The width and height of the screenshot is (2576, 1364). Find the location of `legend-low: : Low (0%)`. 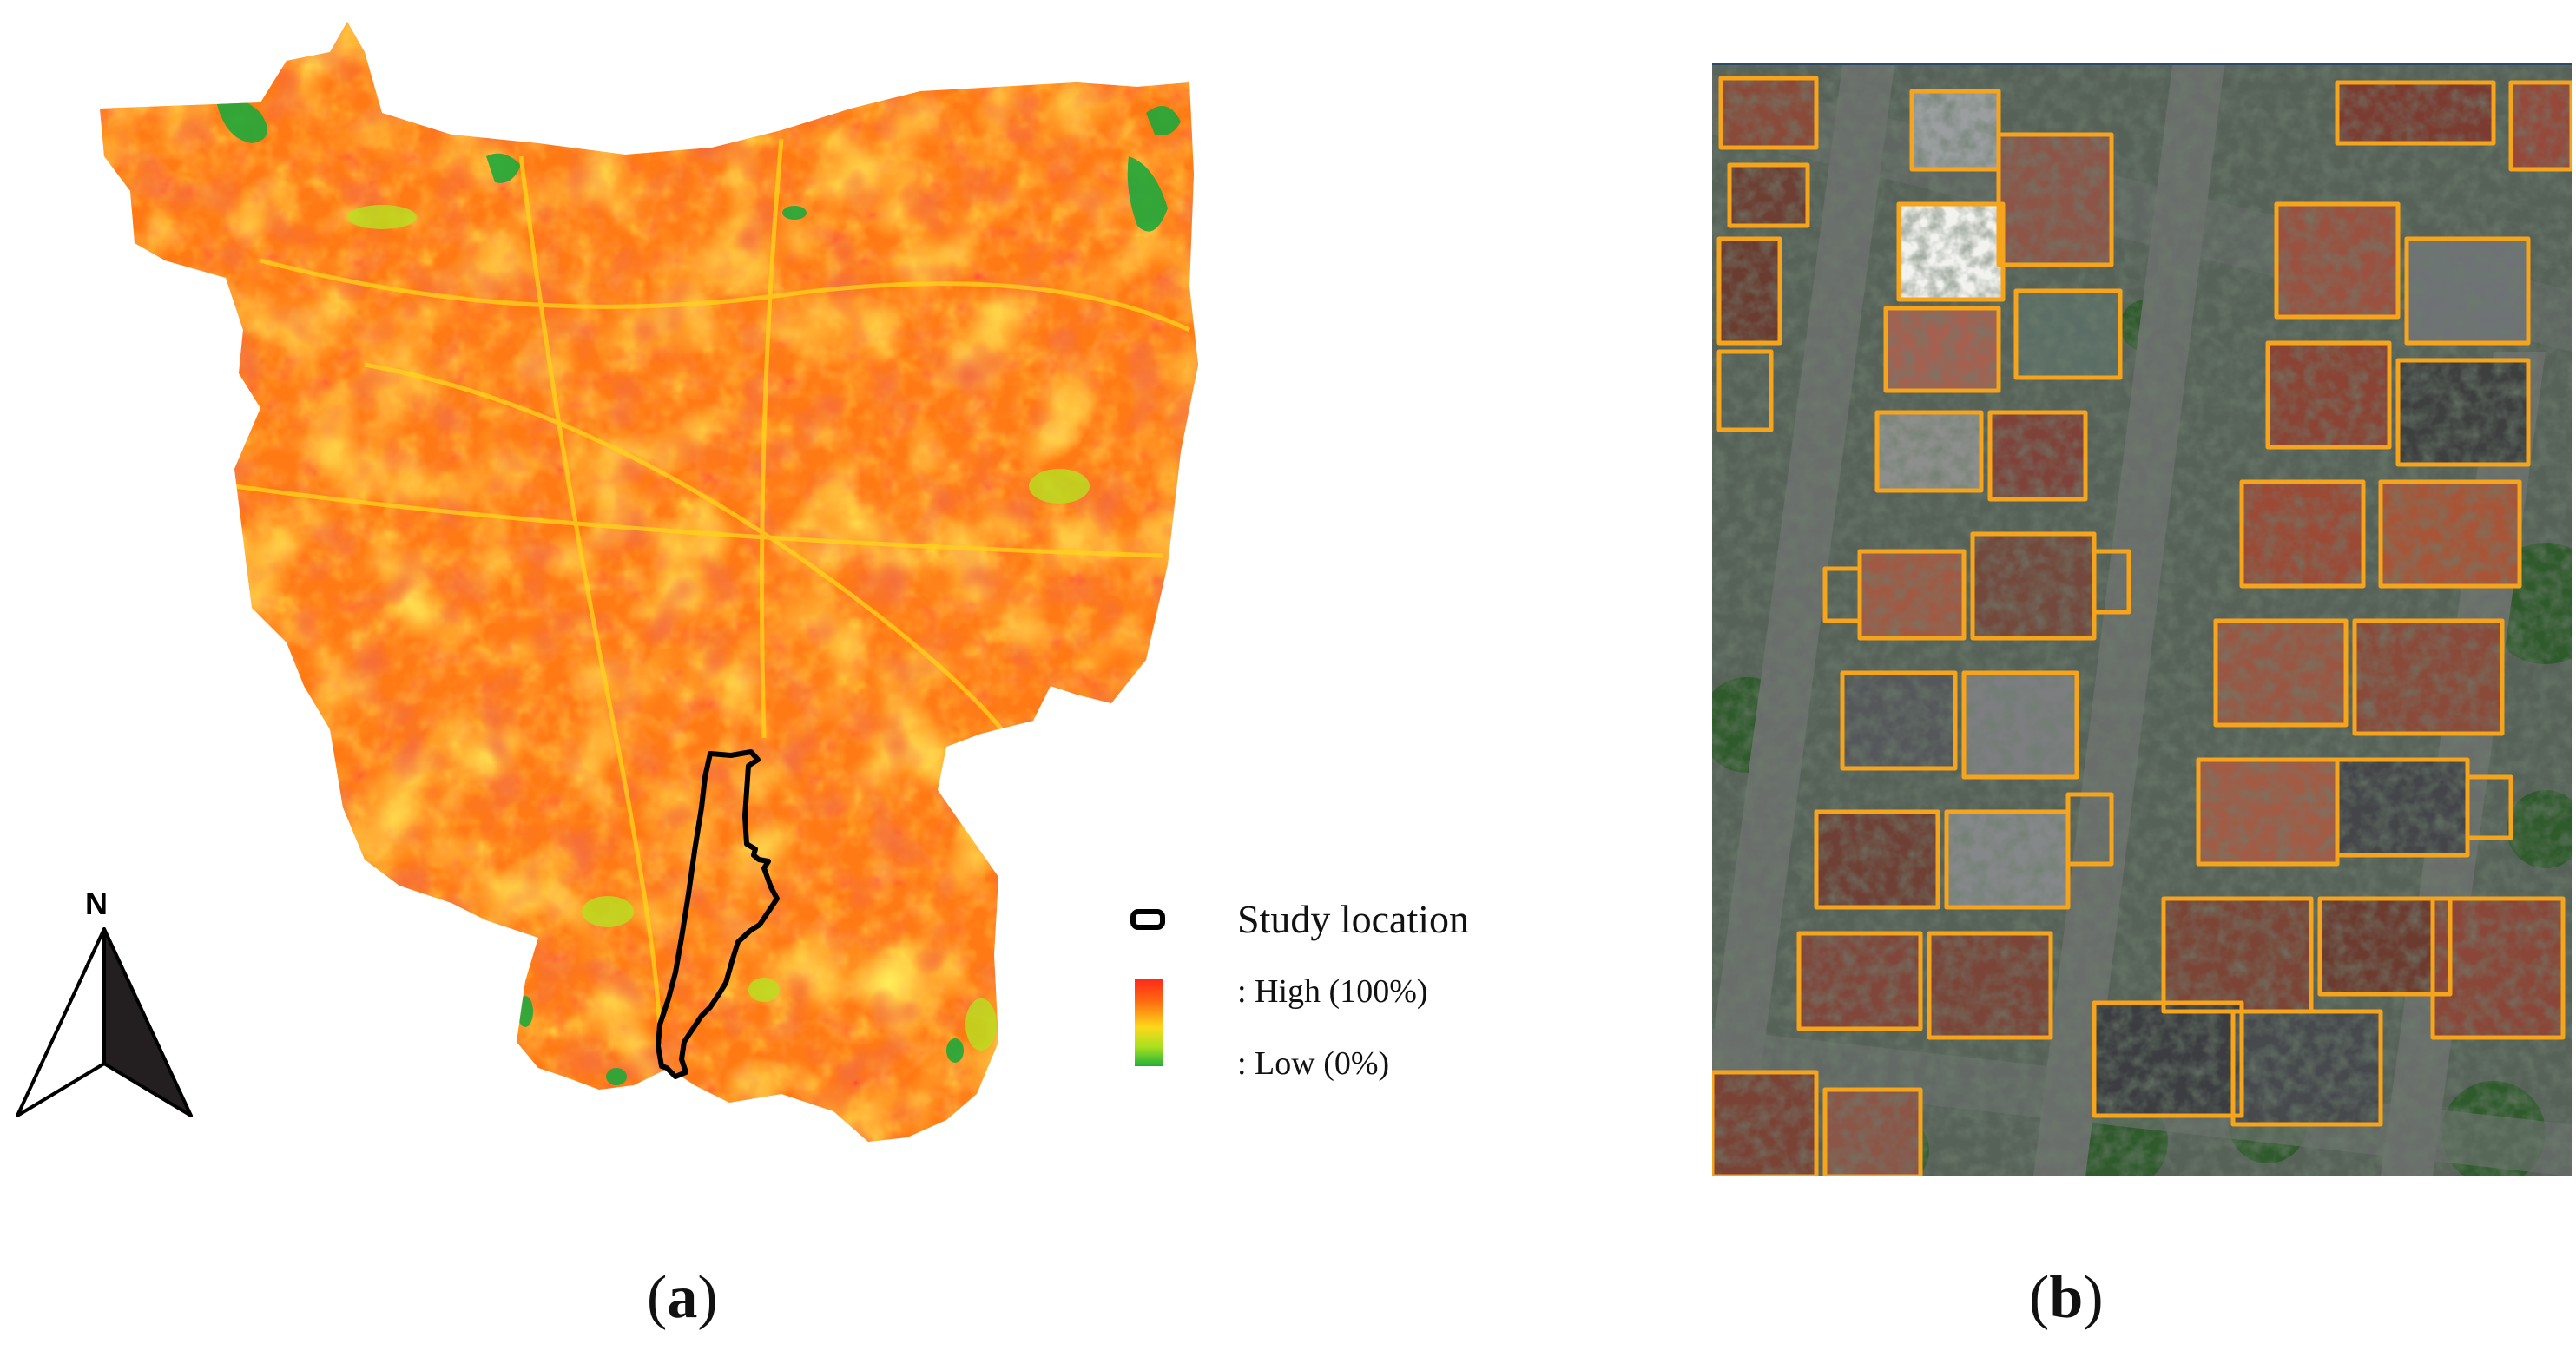

legend-low: : Low (0%) is located at coordinates (1313, 1063).